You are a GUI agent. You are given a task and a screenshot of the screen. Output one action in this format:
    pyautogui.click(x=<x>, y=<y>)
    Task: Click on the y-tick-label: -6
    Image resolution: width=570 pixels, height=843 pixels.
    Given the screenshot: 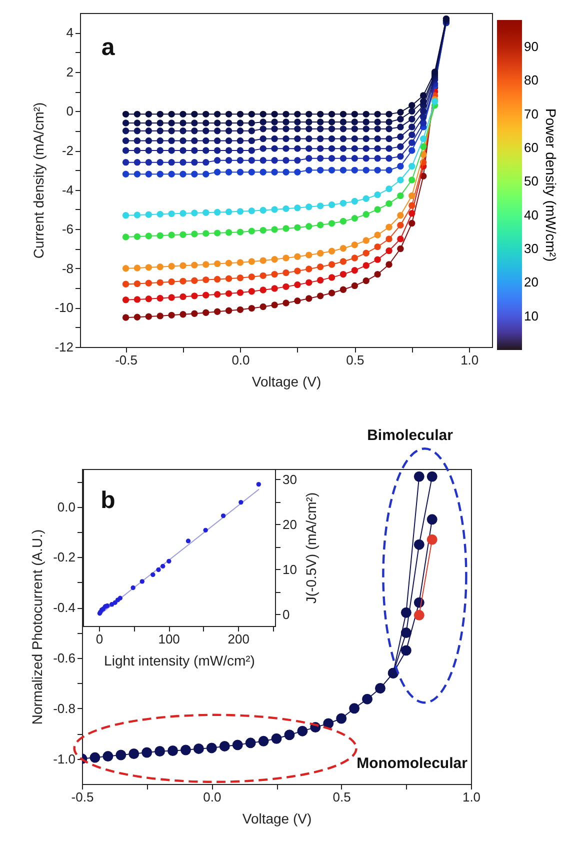 What is the action you would take?
    pyautogui.click(x=68, y=229)
    